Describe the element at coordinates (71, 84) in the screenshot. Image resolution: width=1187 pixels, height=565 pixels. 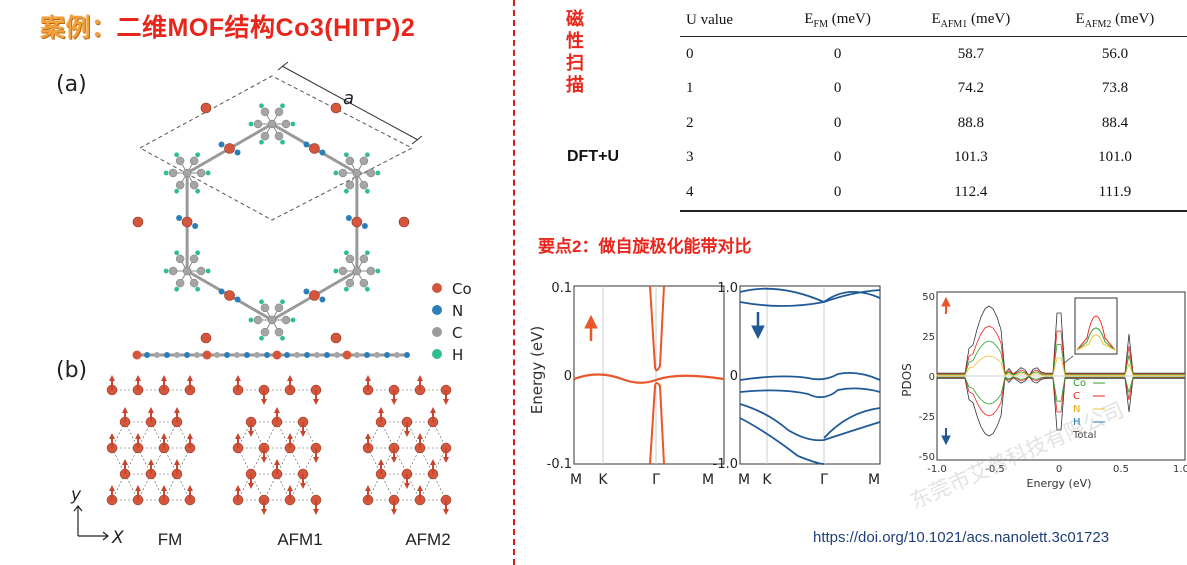
I see `panel-a-label: (a)` at that location.